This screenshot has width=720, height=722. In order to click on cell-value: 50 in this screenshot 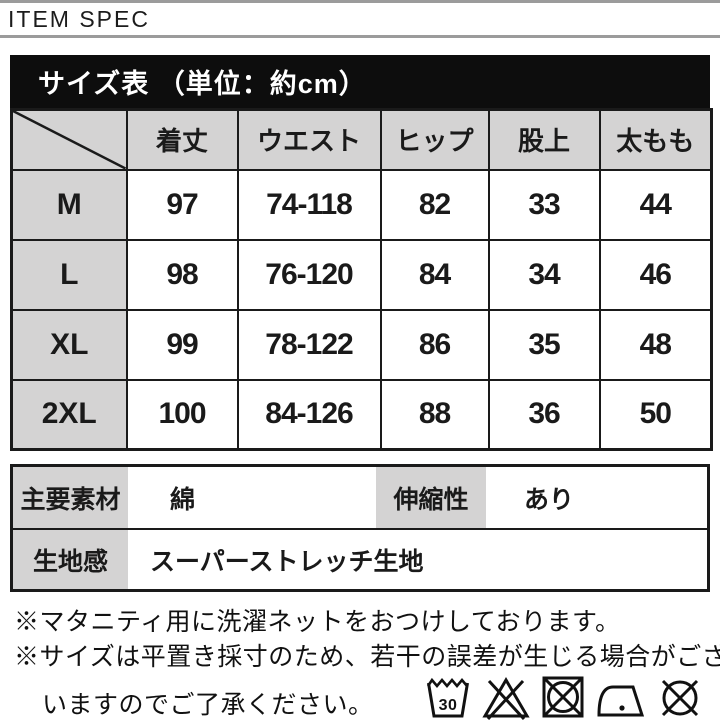, I will do `click(655, 414)`.